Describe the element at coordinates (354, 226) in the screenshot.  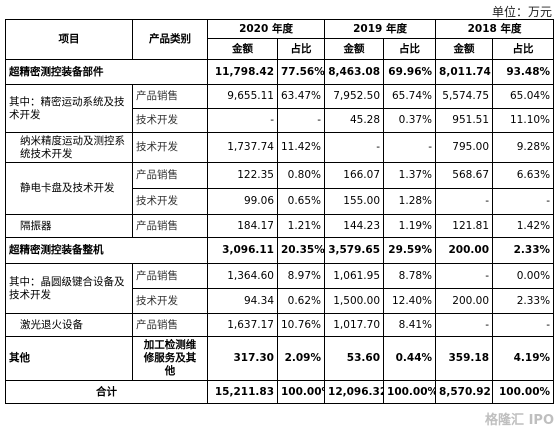
I see `cell-value: 144.23` at that location.